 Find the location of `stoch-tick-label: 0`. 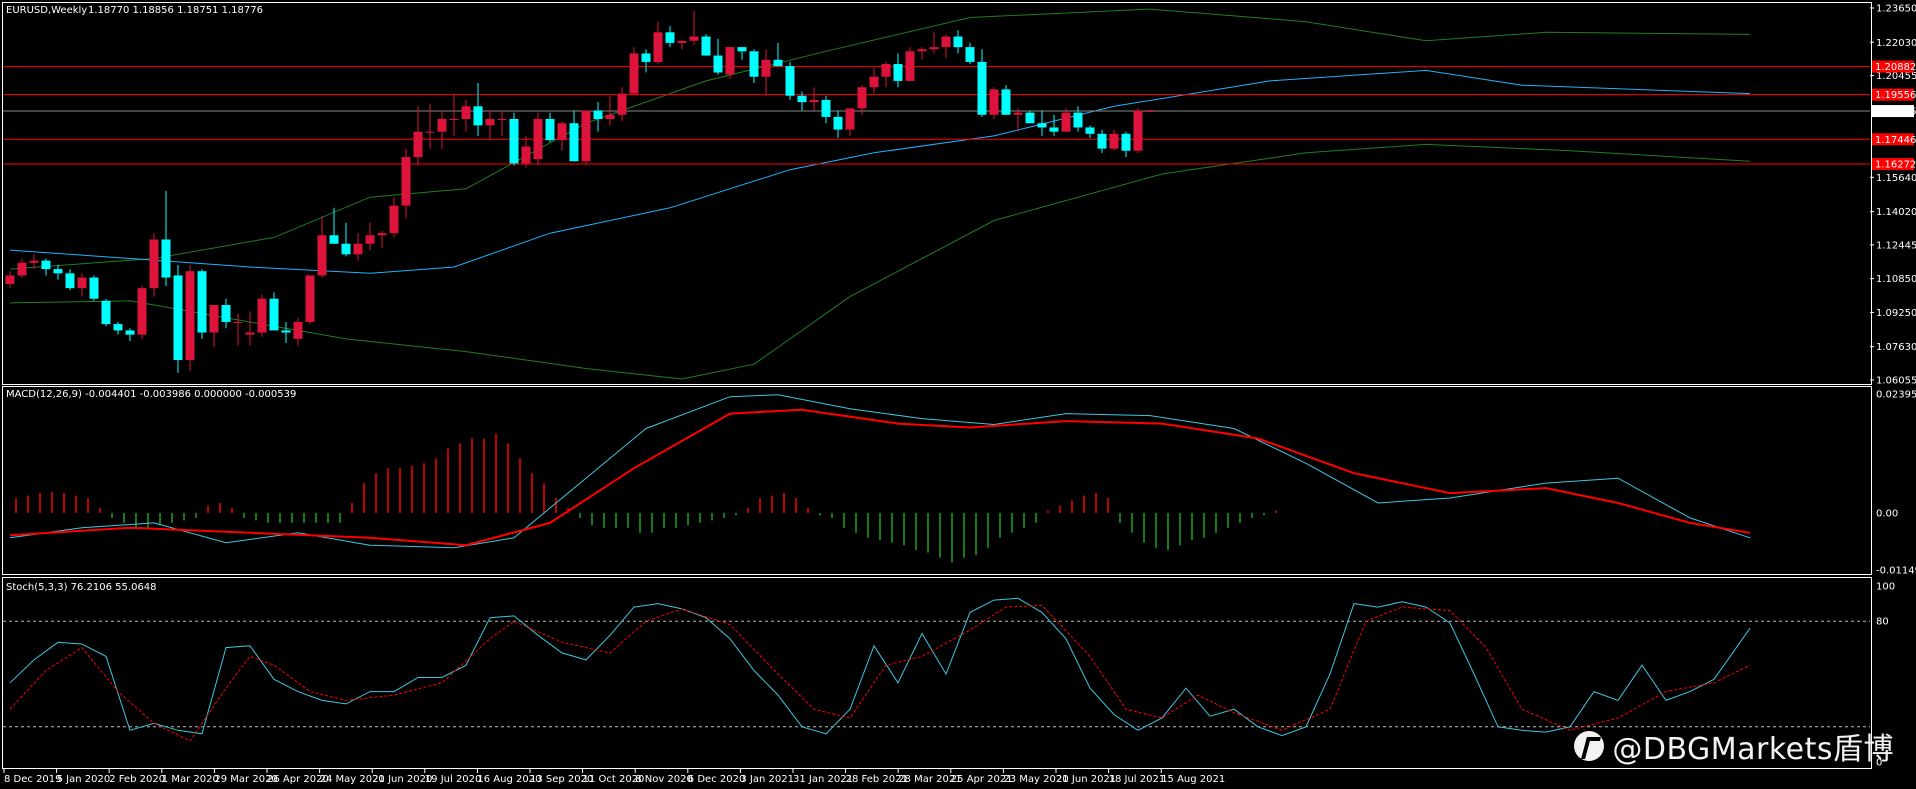

stoch-tick-label: 0 is located at coordinates (1879, 763).